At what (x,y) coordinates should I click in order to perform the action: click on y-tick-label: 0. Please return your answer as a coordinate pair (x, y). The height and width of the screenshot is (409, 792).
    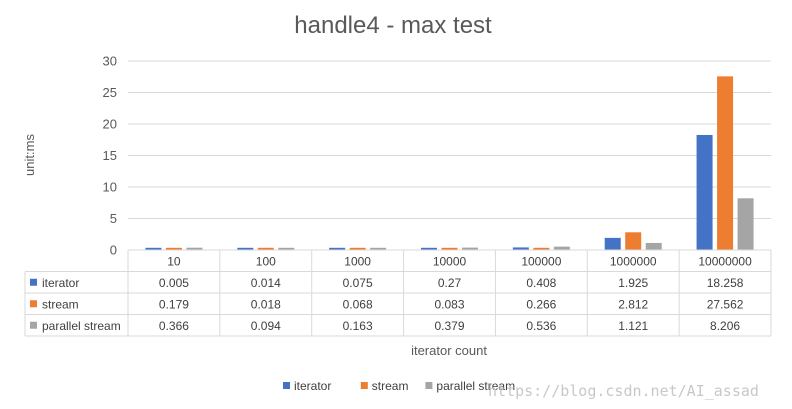
    Looking at the image, I should click on (113, 250).